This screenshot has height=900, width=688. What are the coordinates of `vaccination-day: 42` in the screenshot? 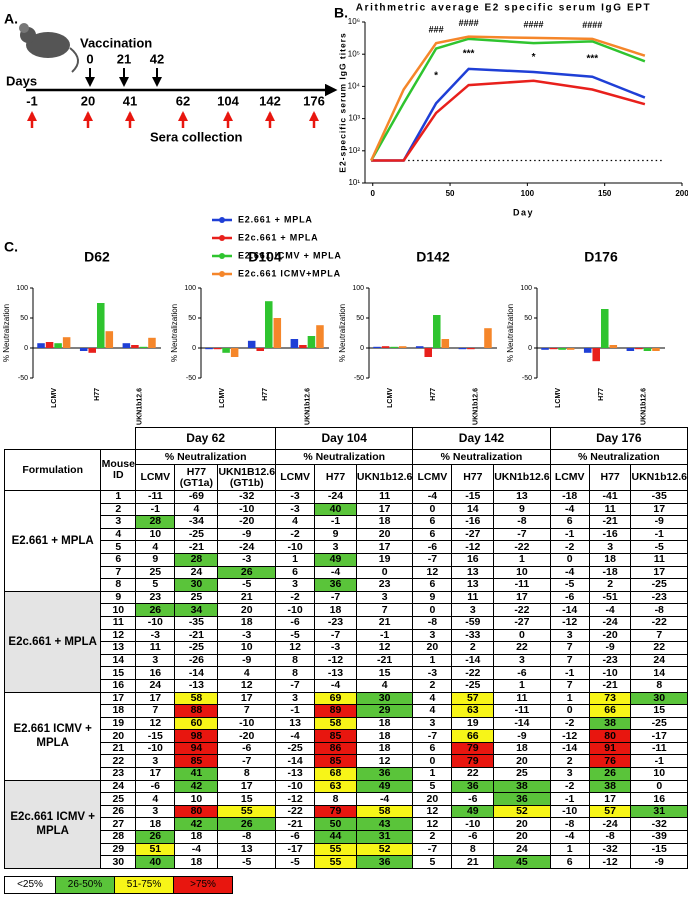 It's located at (157, 58).